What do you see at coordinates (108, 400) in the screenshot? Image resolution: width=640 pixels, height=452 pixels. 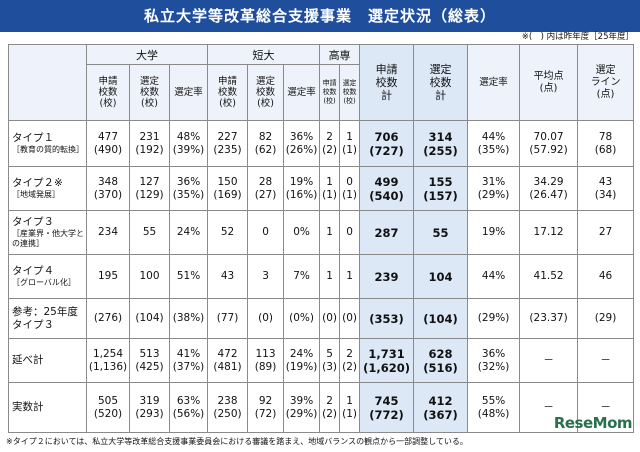 I see `cell-value: 505` at bounding box center [108, 400].